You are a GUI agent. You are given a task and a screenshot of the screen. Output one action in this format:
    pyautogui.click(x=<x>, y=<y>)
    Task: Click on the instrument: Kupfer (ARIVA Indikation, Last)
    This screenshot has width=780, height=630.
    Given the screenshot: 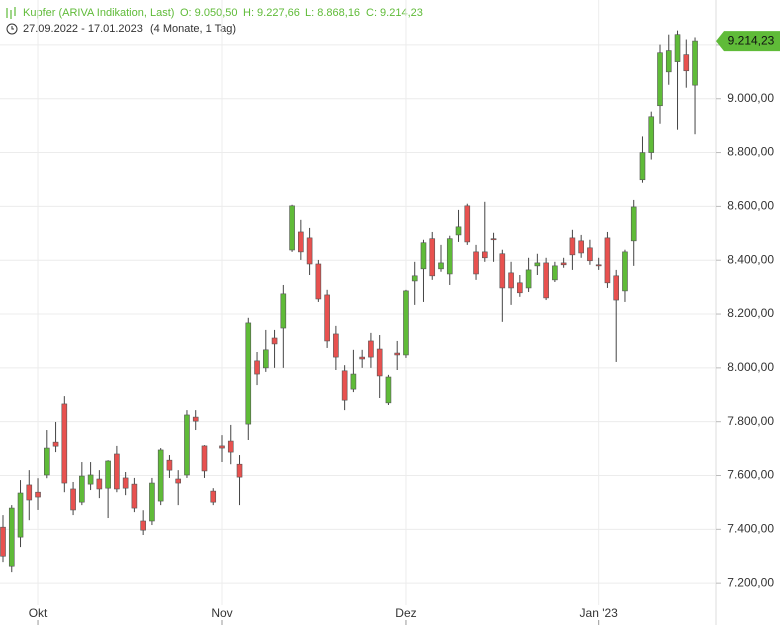 What is the action you would take?
    pyautogui.click(x=98, y=13)
    